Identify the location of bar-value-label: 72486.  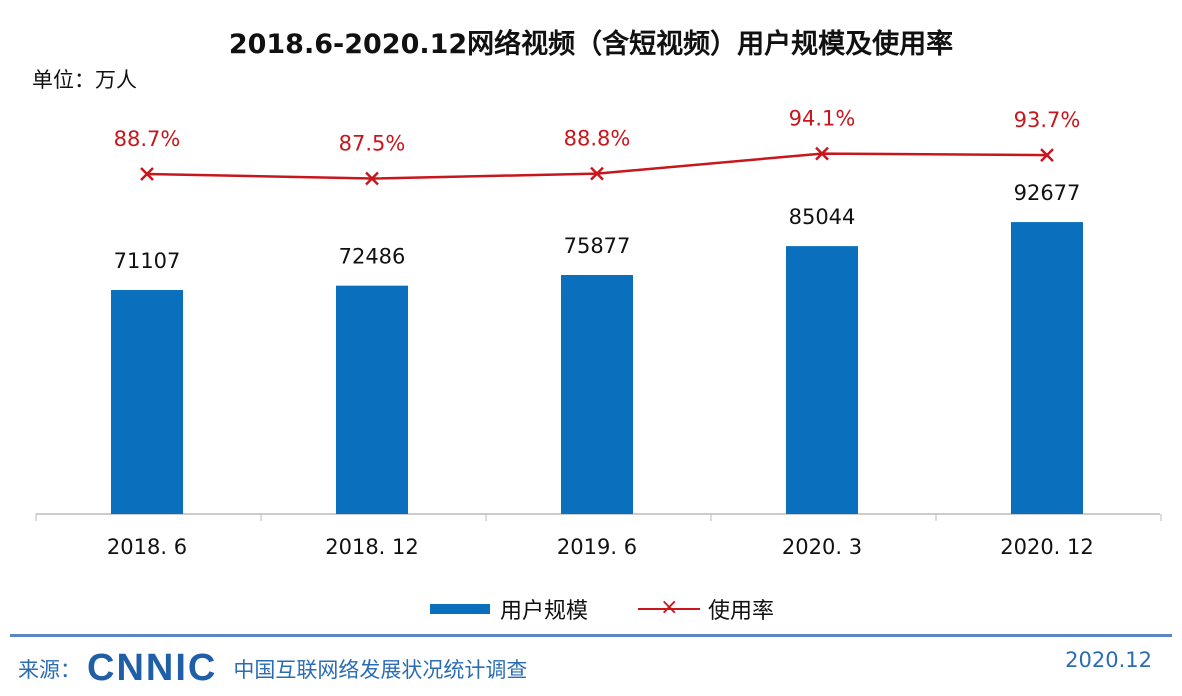
(372, 257).